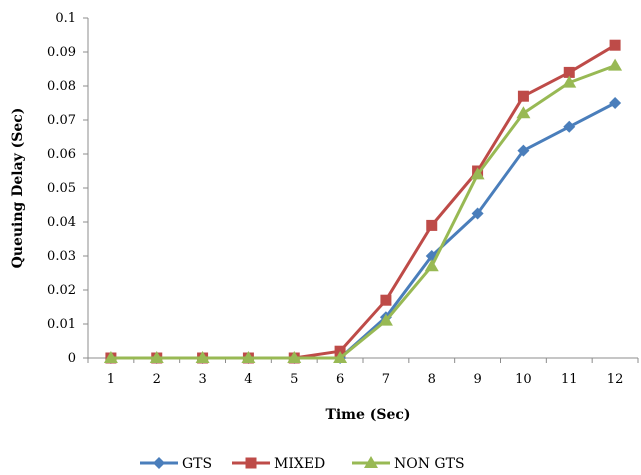 This screenshot has width=641, height=475. I want to click on y-axis-ticks: 0 0.01 0.02 0.03 0.04 0.05 0.06 0.07 0.08 0.09 0.1, so click(67, 188).